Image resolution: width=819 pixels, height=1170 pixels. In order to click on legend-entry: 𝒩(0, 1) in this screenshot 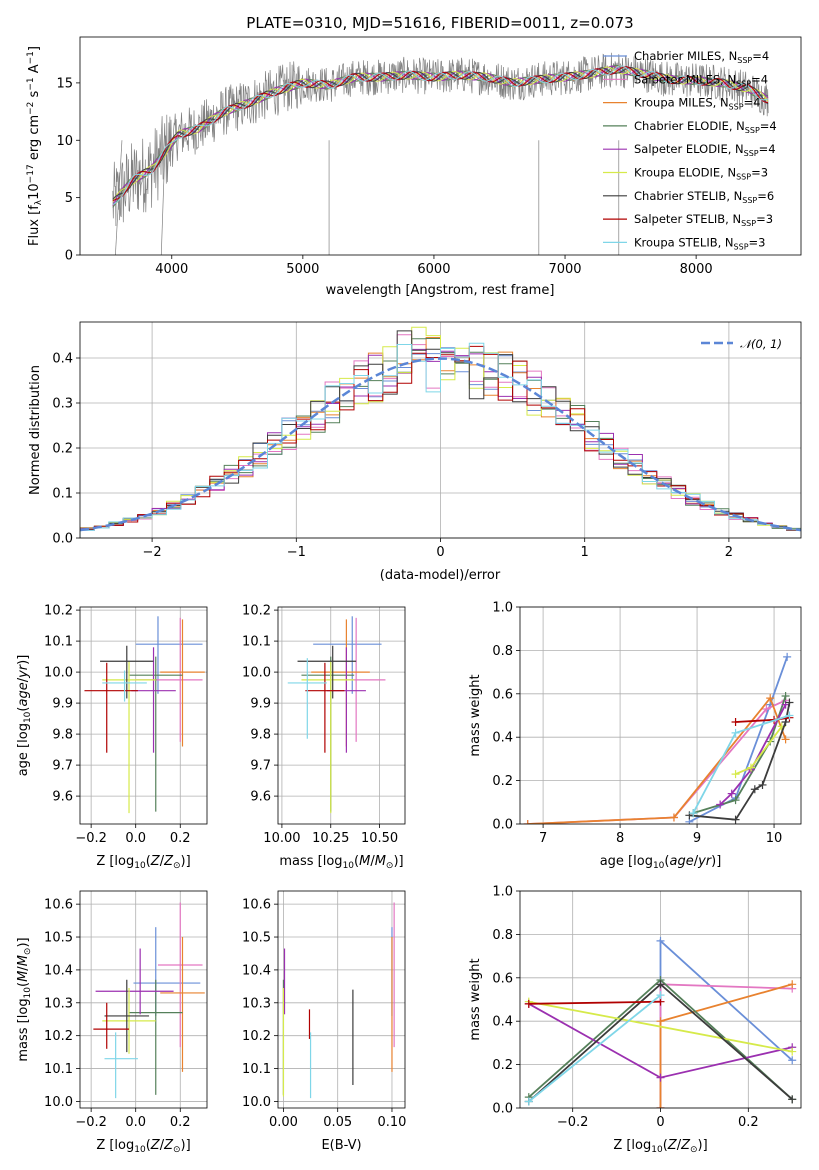, I will do `click(761, 344)`.